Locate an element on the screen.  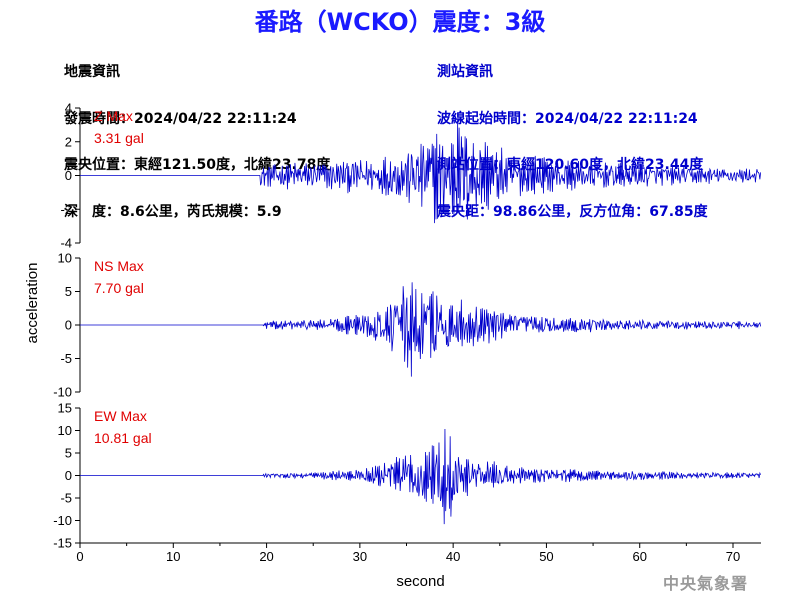
z-y-tick-label: 2 is located at coordinates (68, 141).